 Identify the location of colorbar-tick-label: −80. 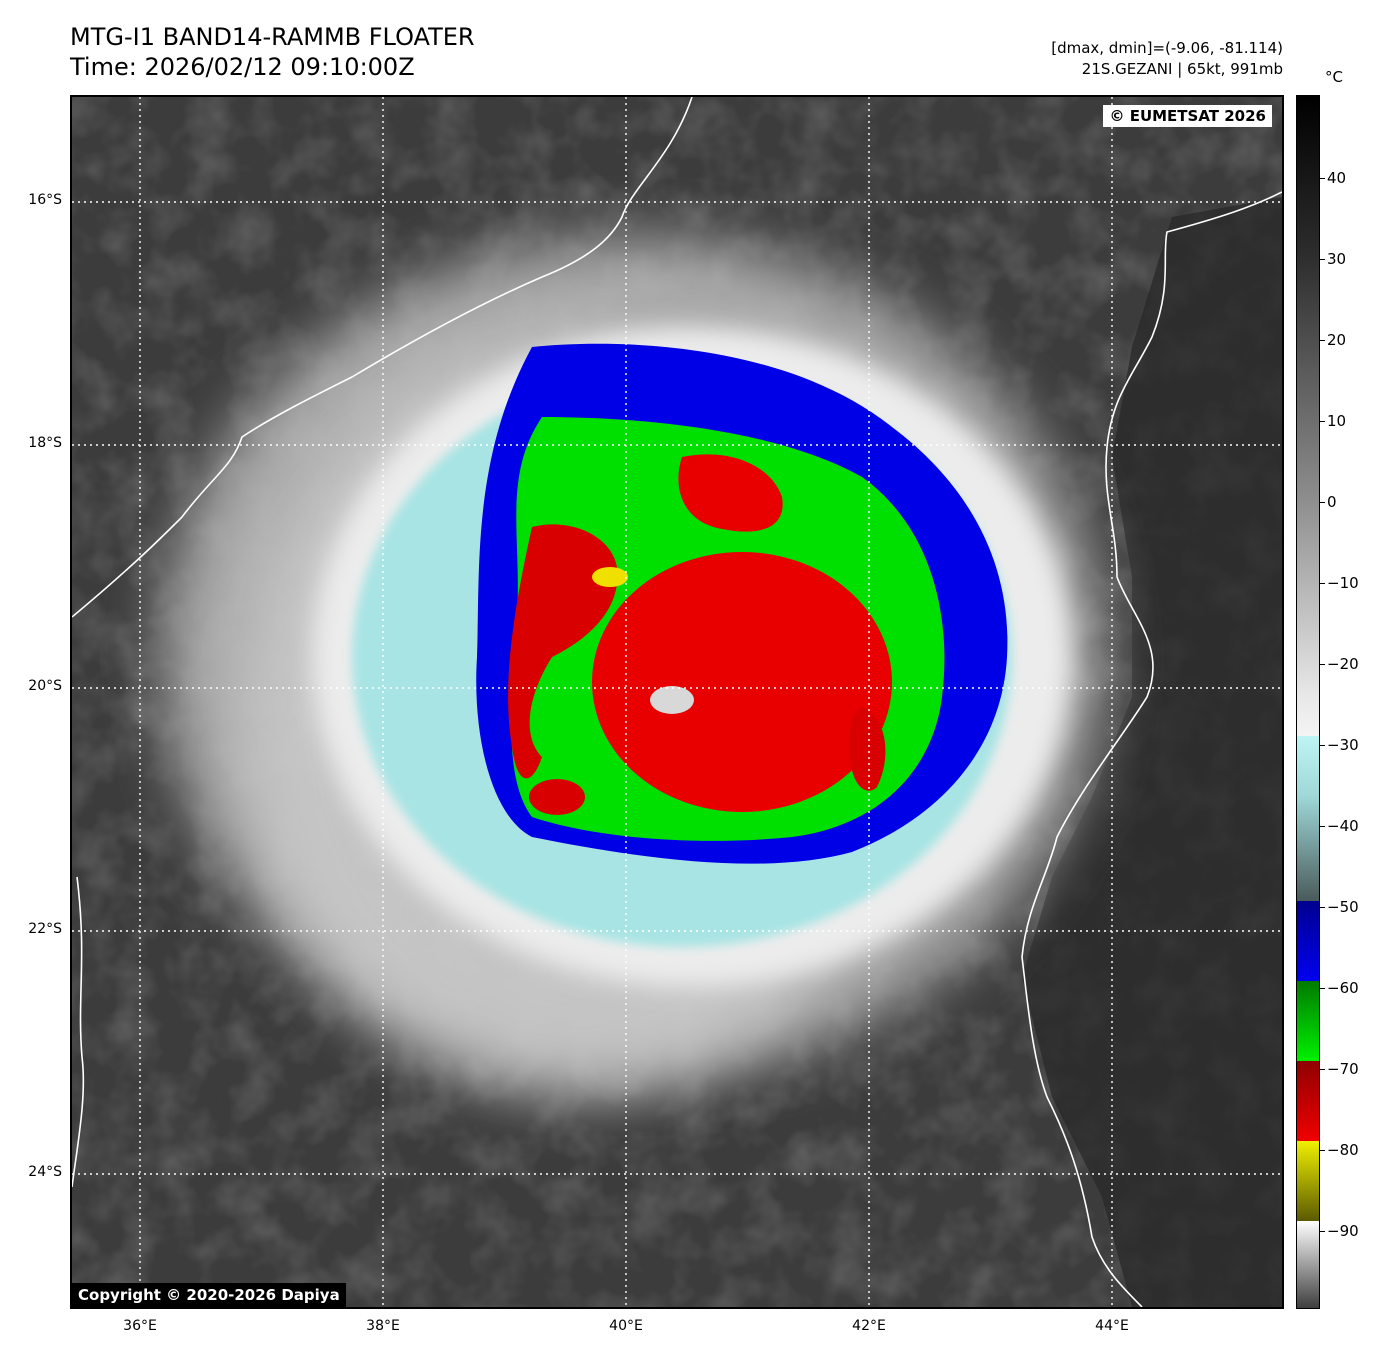
(1343, 1150).